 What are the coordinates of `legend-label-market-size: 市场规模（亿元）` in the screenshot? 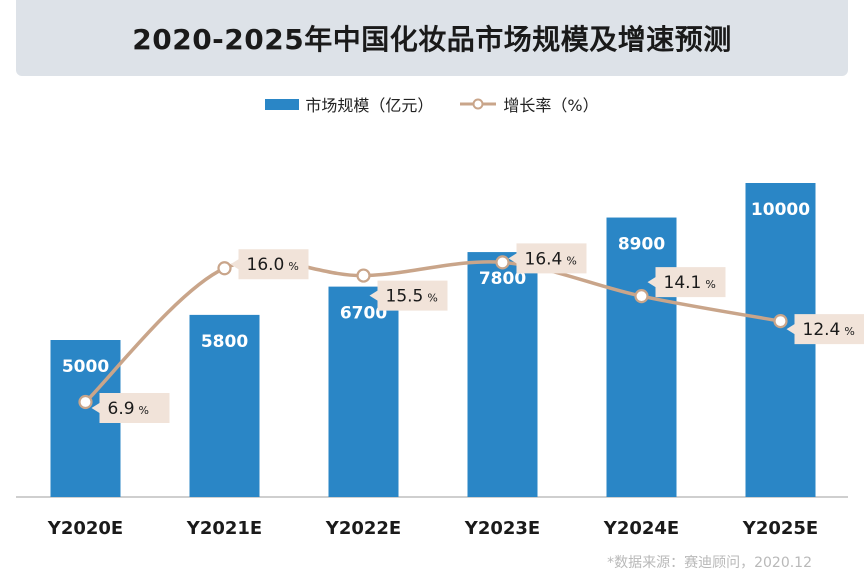 It's located at (369, 105).